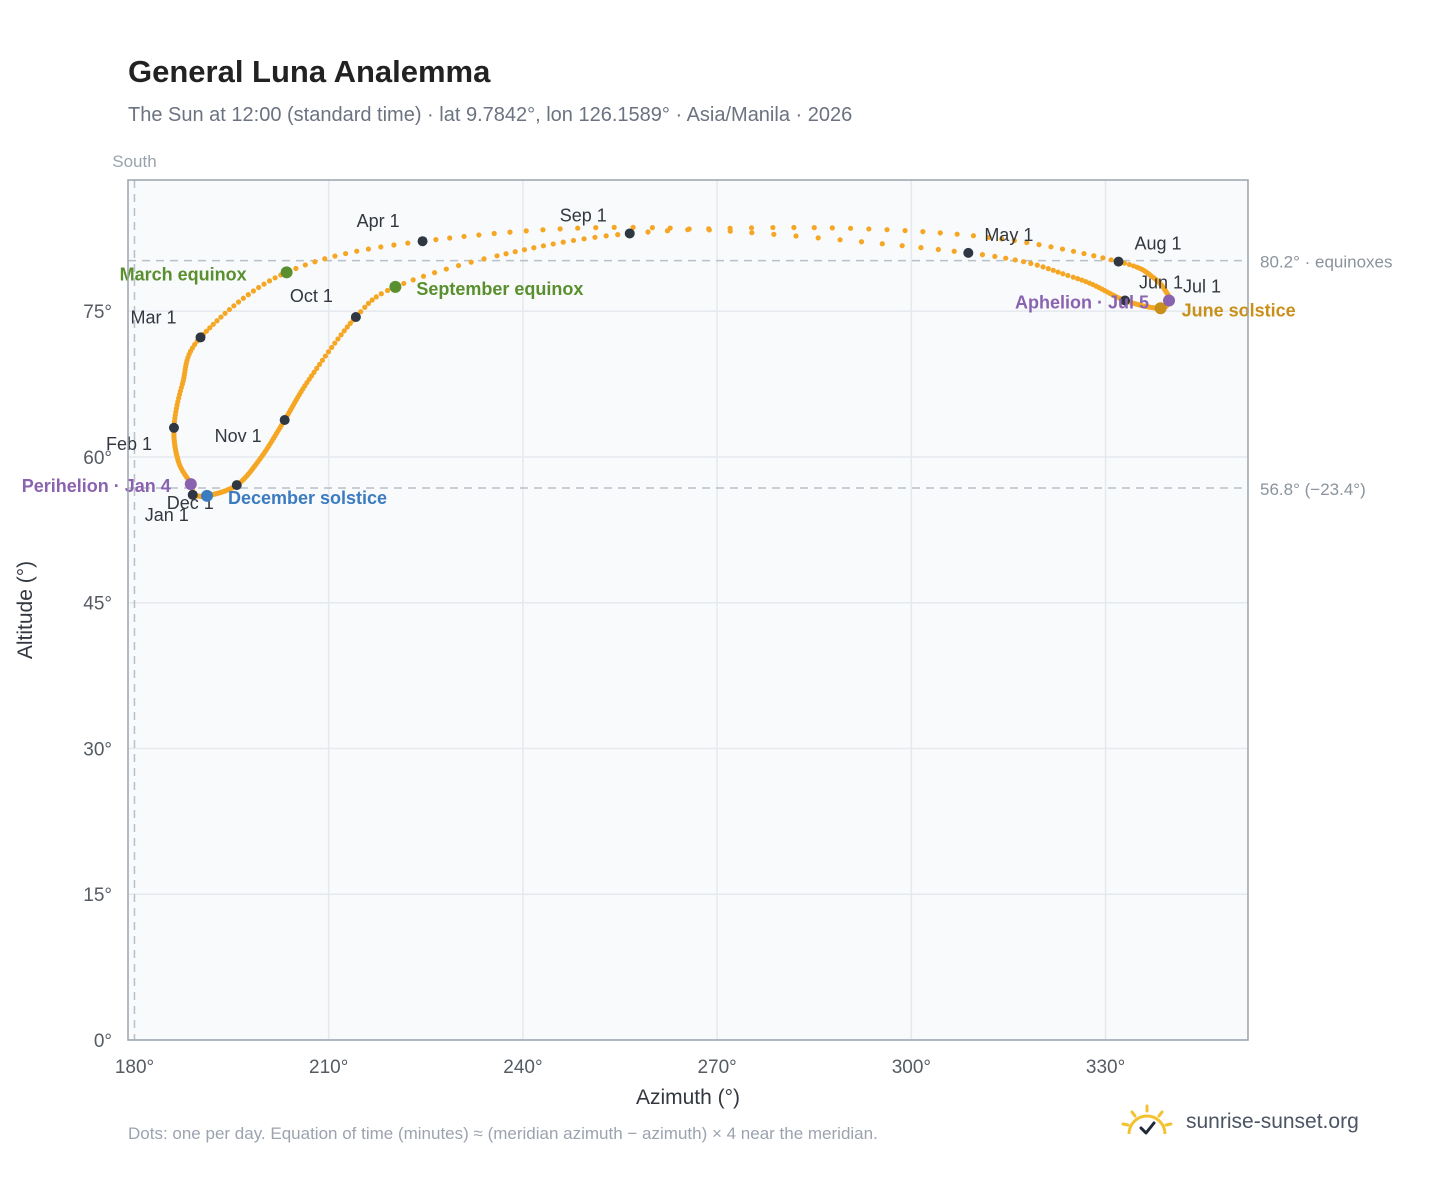  I want to click on brand: sunrise-sunset.org, so click(1239, 1122).